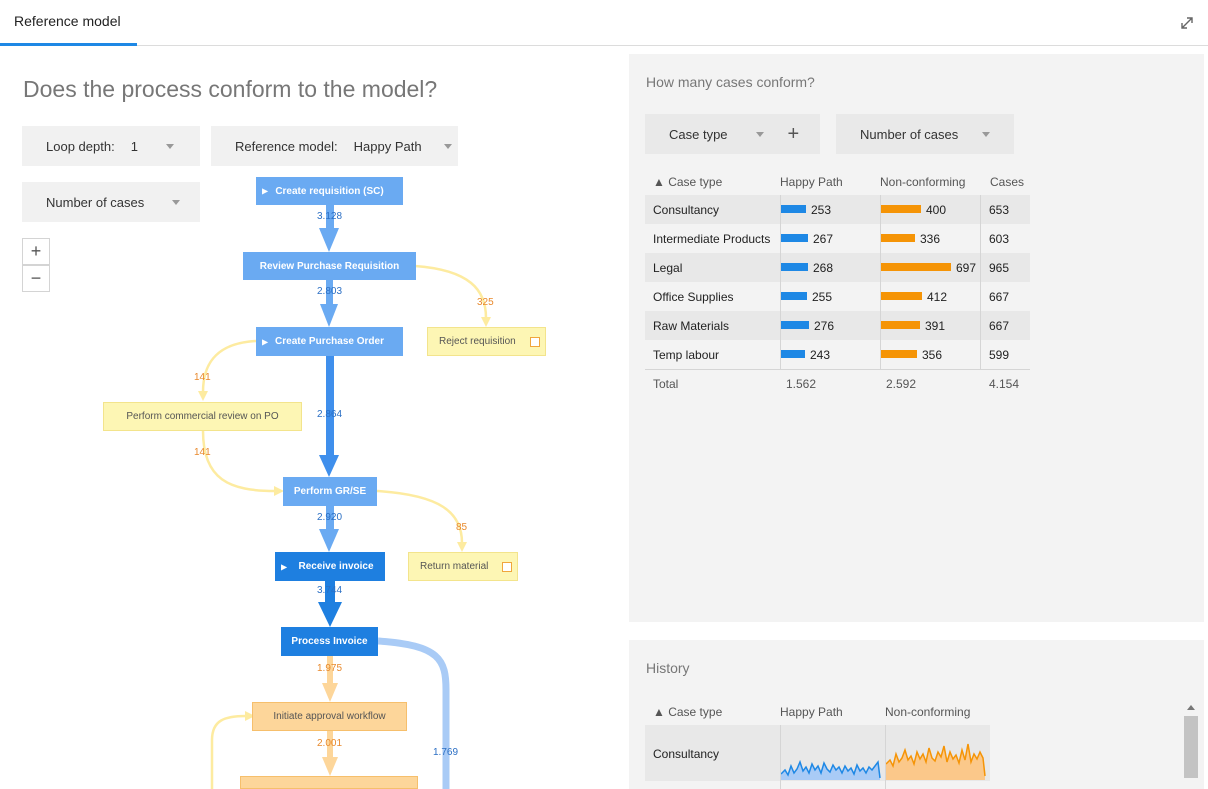  Describe the element at coordinates (923, 182) in the screenshot. I see `column-header-non-conforming: Non-conforming` at that location.